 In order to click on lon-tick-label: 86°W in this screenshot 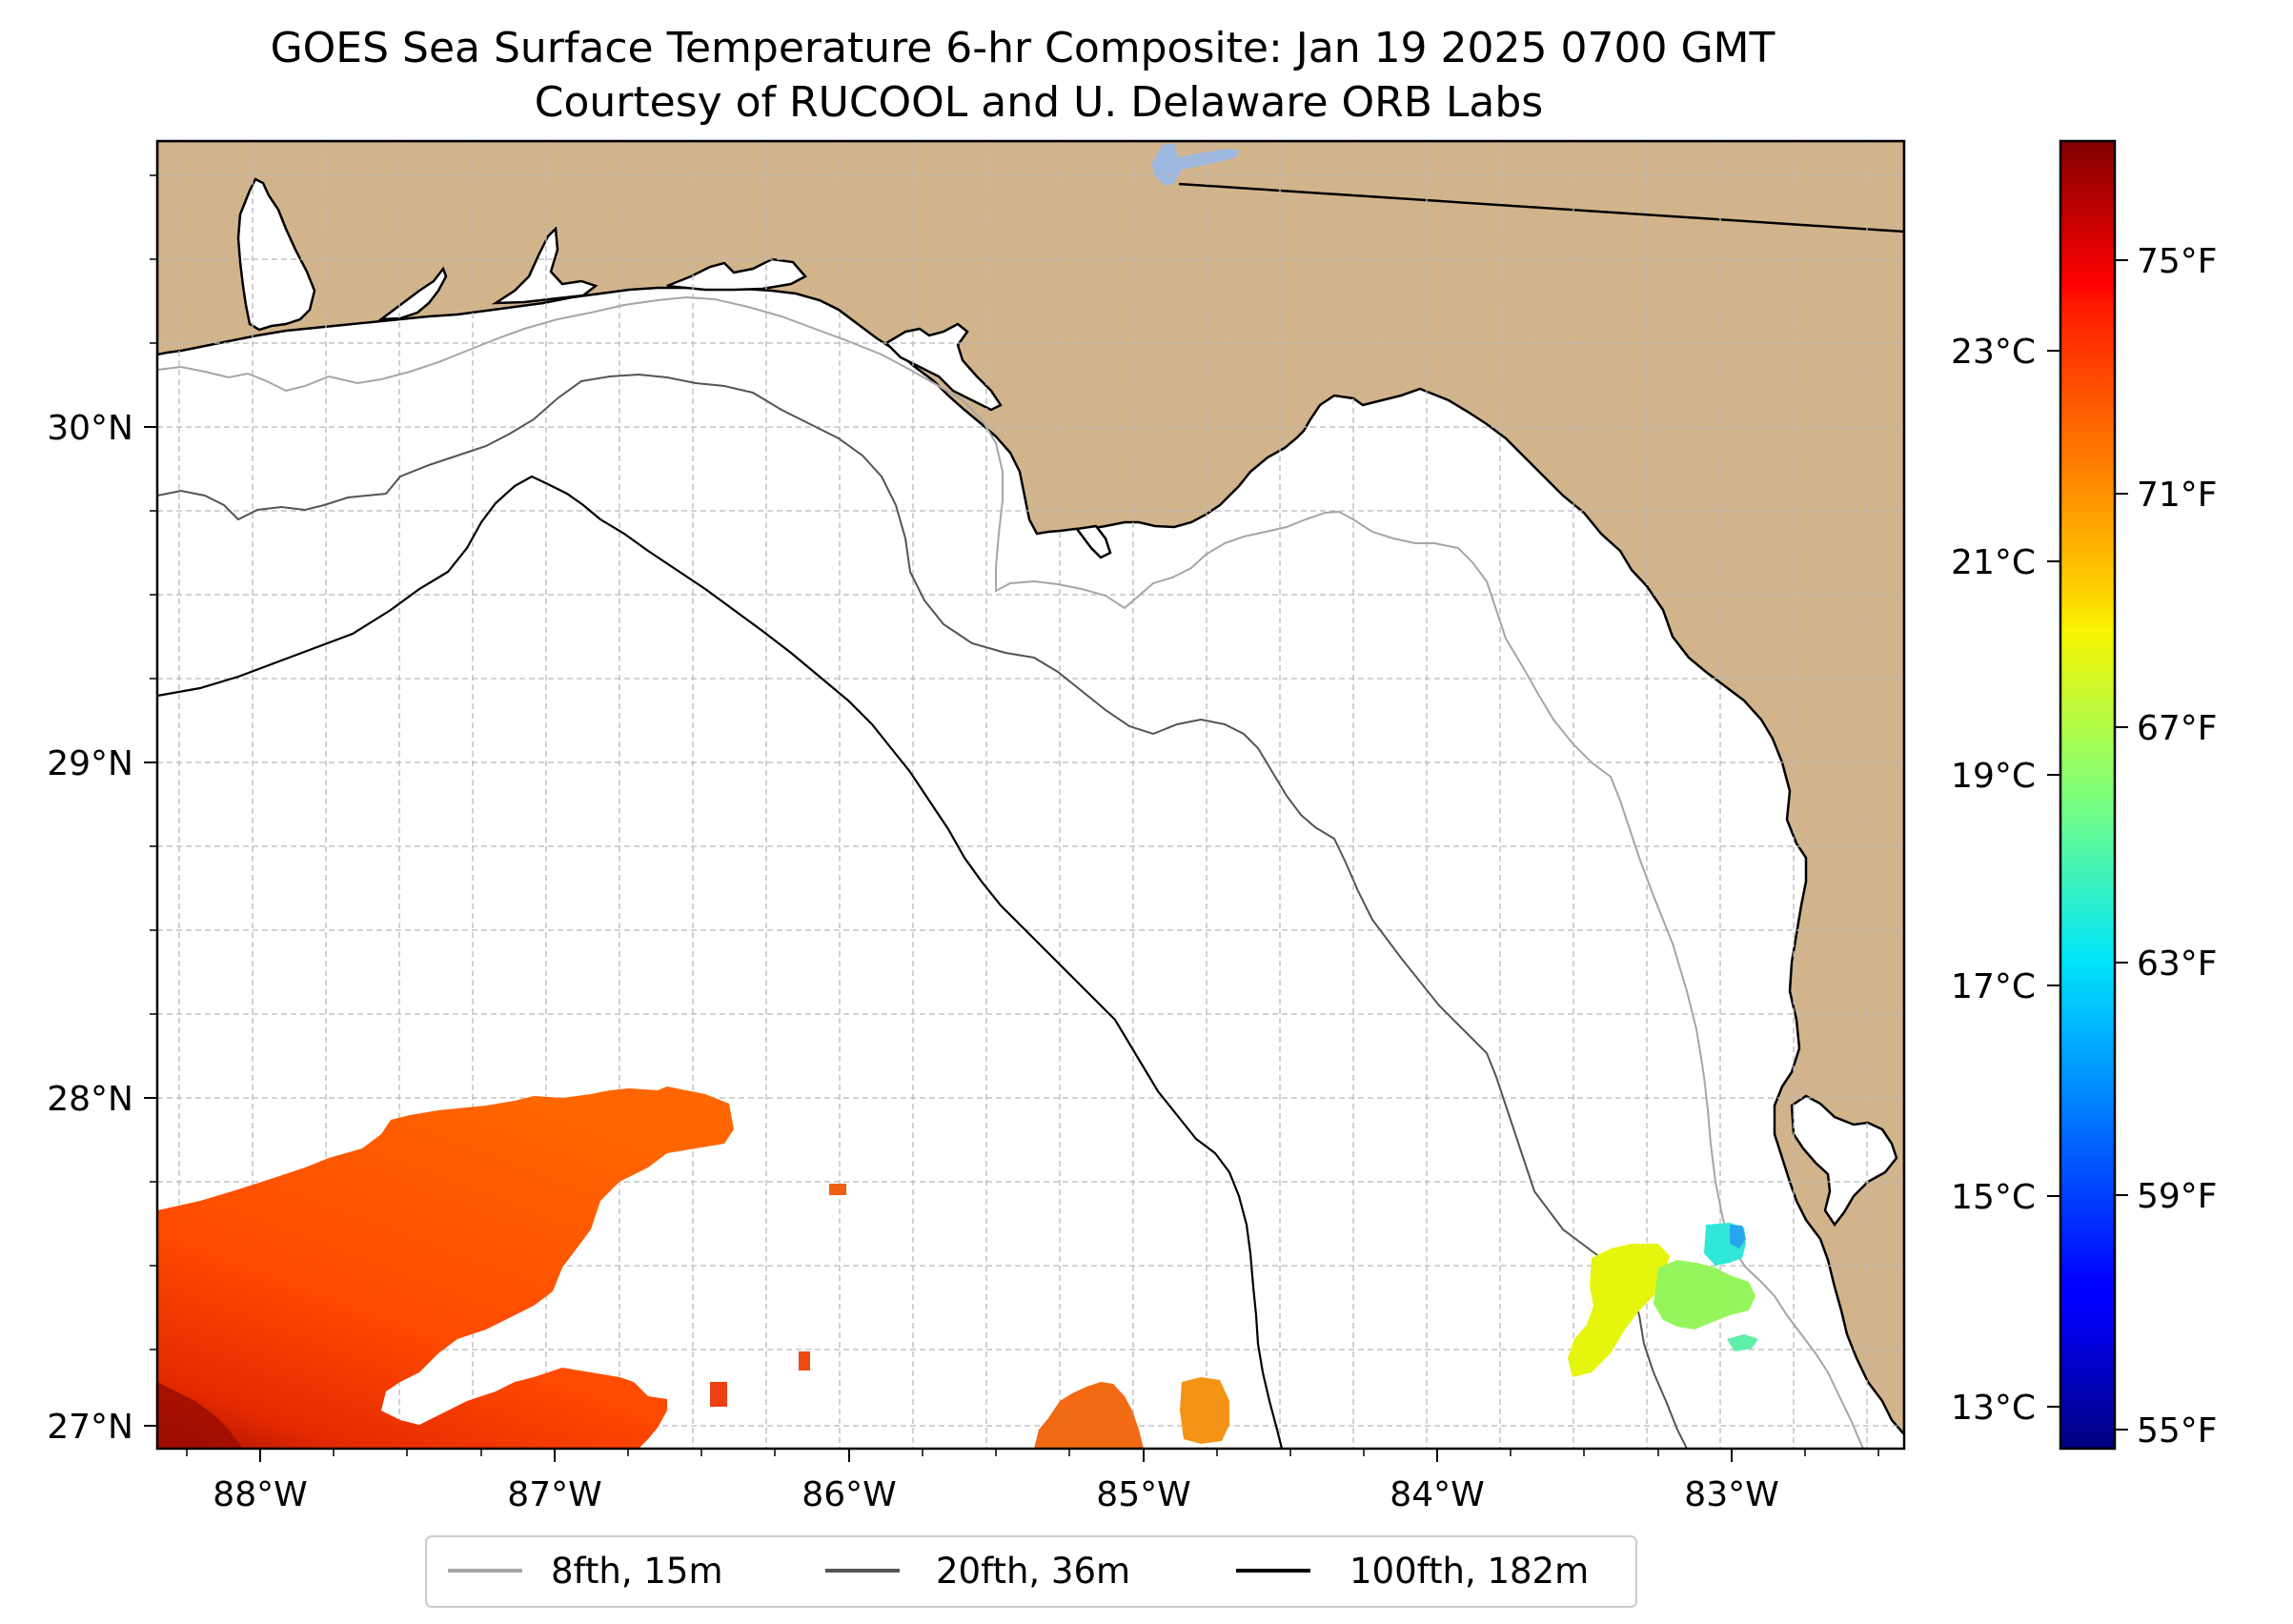, I will do `click(849, 1494)`.